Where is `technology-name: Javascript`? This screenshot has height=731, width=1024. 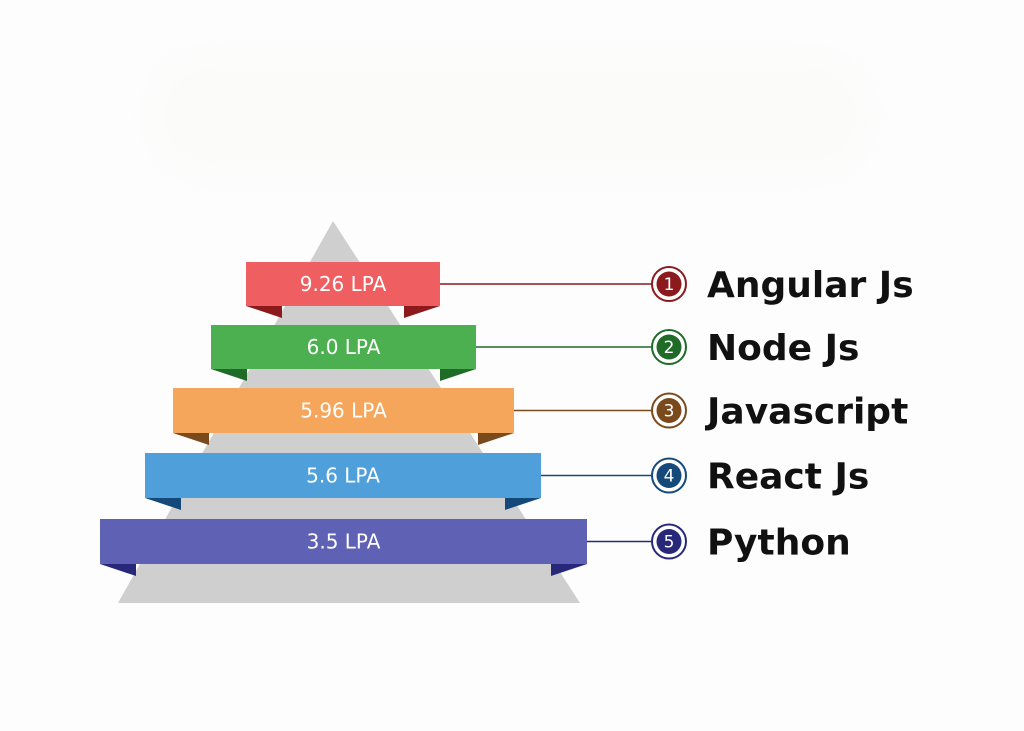
technology-name: Javascript is located at coordinates (806, 412).